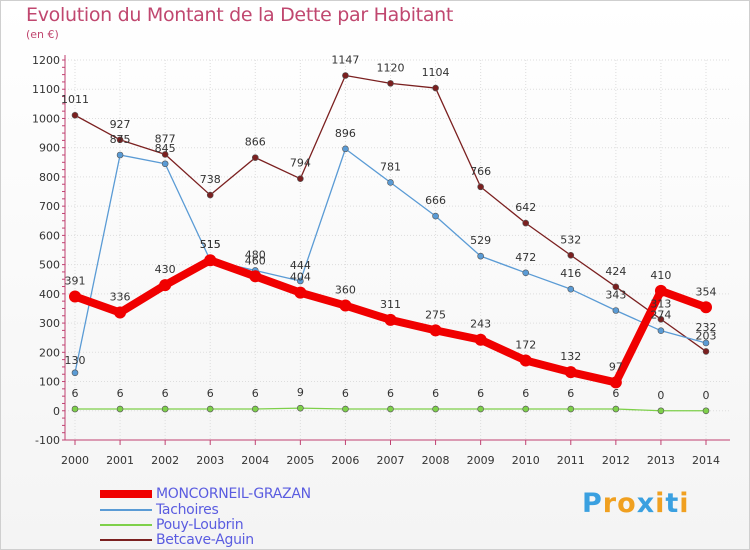 The image size is (750, 550). Describe the element at coordinates (706, 291) in the screenshot. I see `data-label: 354` at that location.